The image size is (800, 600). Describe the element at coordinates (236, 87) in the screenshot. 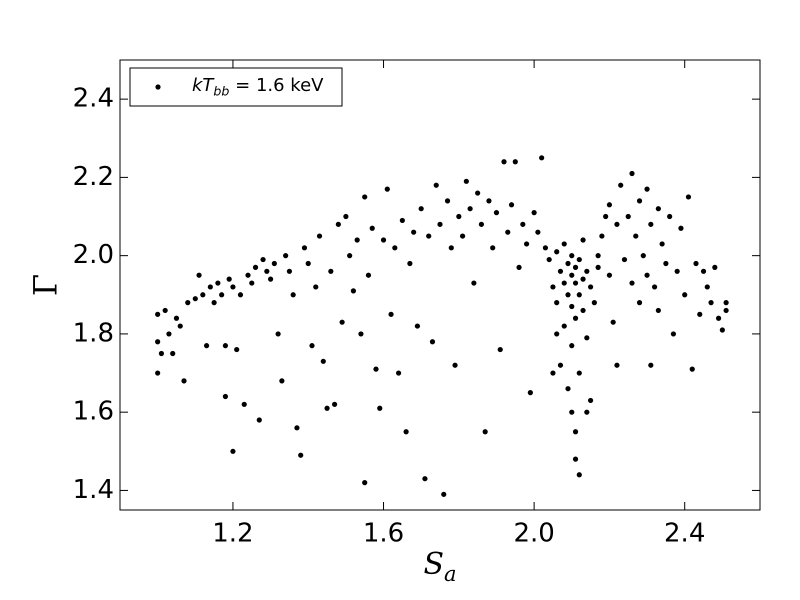

I see `legend: kTbb = 1.6 keV` at that location.